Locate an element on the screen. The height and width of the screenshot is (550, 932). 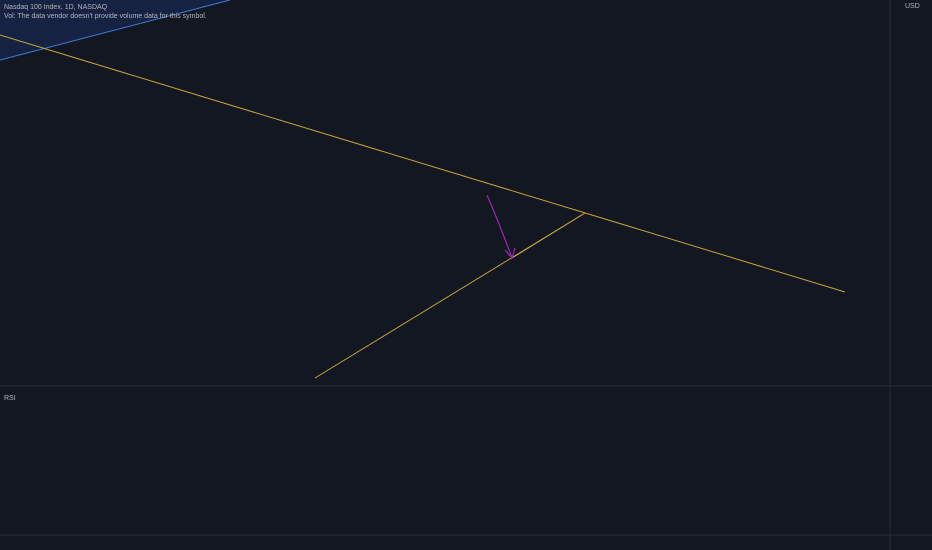
projection-arrow is located at coordinates (499, 226).